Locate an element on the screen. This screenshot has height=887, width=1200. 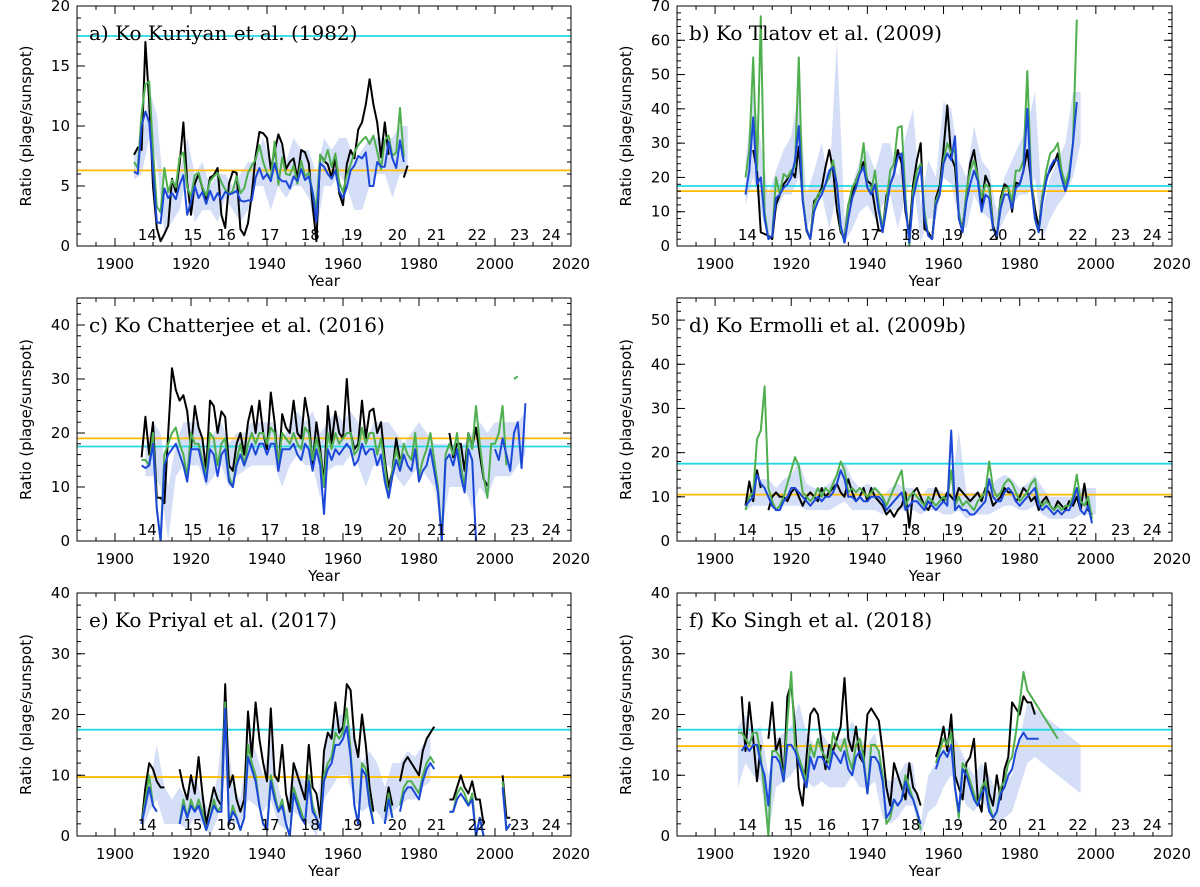
series-line-black is located at coordinates (325, 754).